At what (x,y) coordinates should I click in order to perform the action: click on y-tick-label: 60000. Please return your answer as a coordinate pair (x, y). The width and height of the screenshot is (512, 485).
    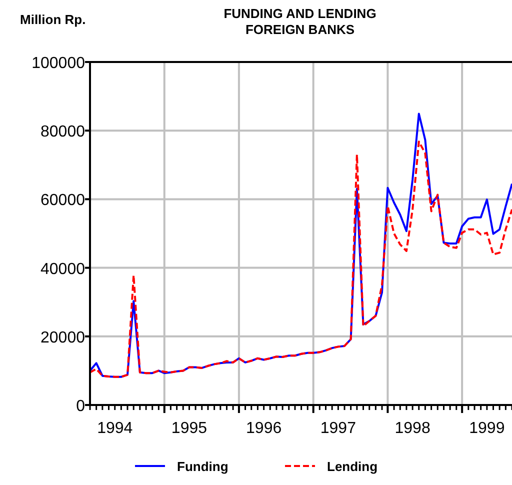
    Looking at the image, I should click on (63, 201).